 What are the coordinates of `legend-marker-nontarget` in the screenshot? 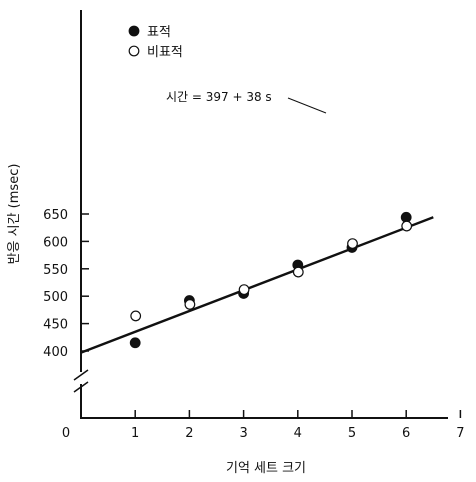 It's located at (134, 51).